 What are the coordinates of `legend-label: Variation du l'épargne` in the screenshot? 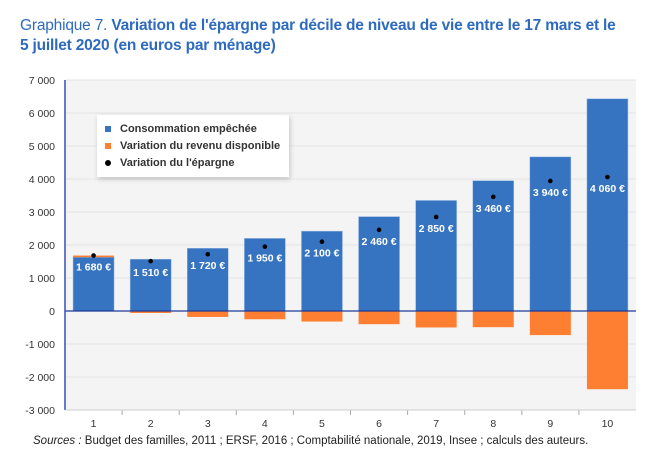 It's located at (177, 163).